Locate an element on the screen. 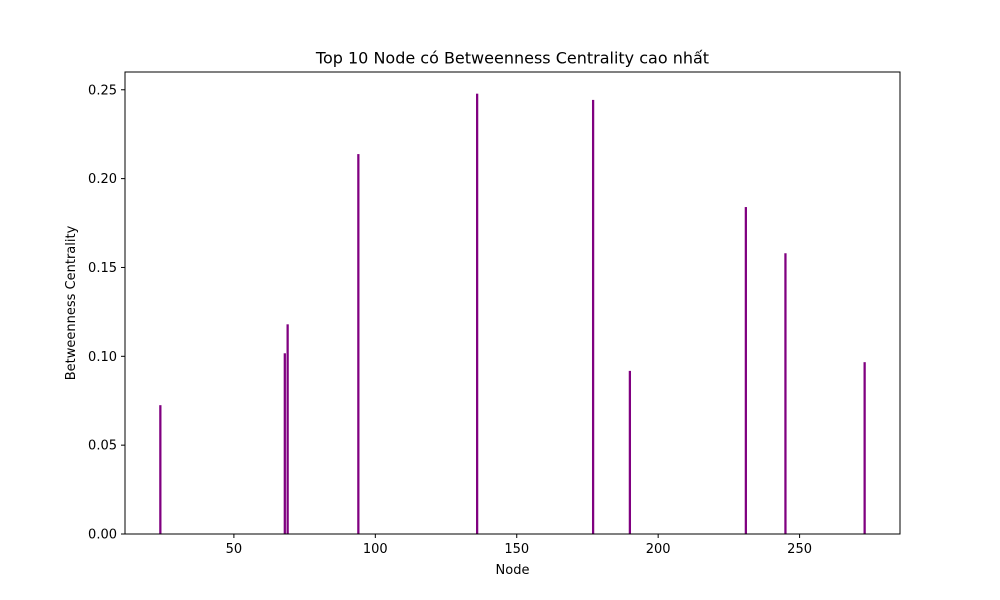  y-tick-label: 0.25 is located at coordinates (102, 90).